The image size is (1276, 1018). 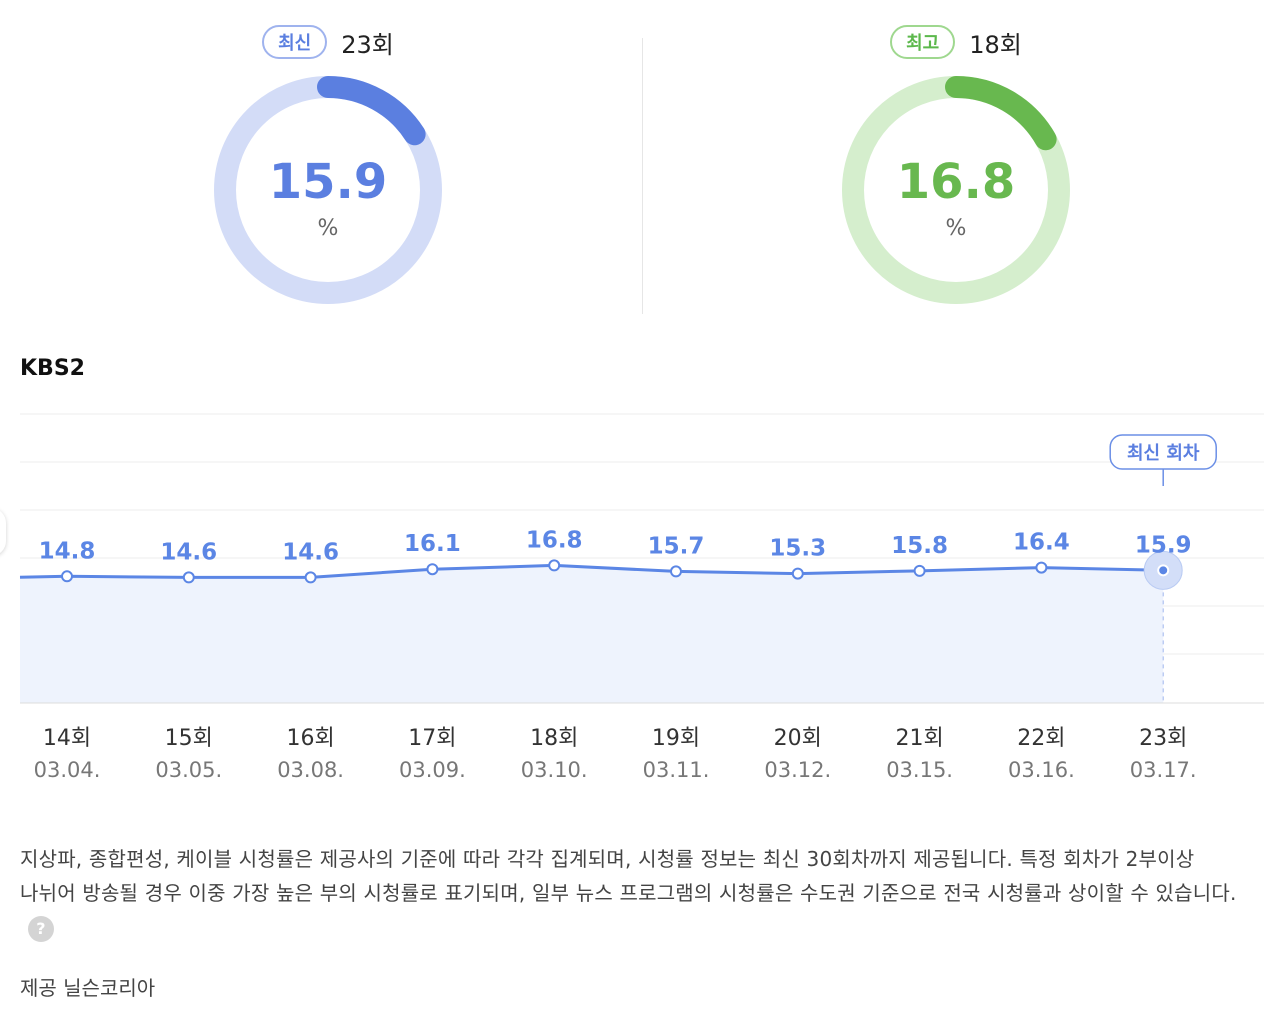 I want to click on latest-unit: %, so click(x=328, y=228).